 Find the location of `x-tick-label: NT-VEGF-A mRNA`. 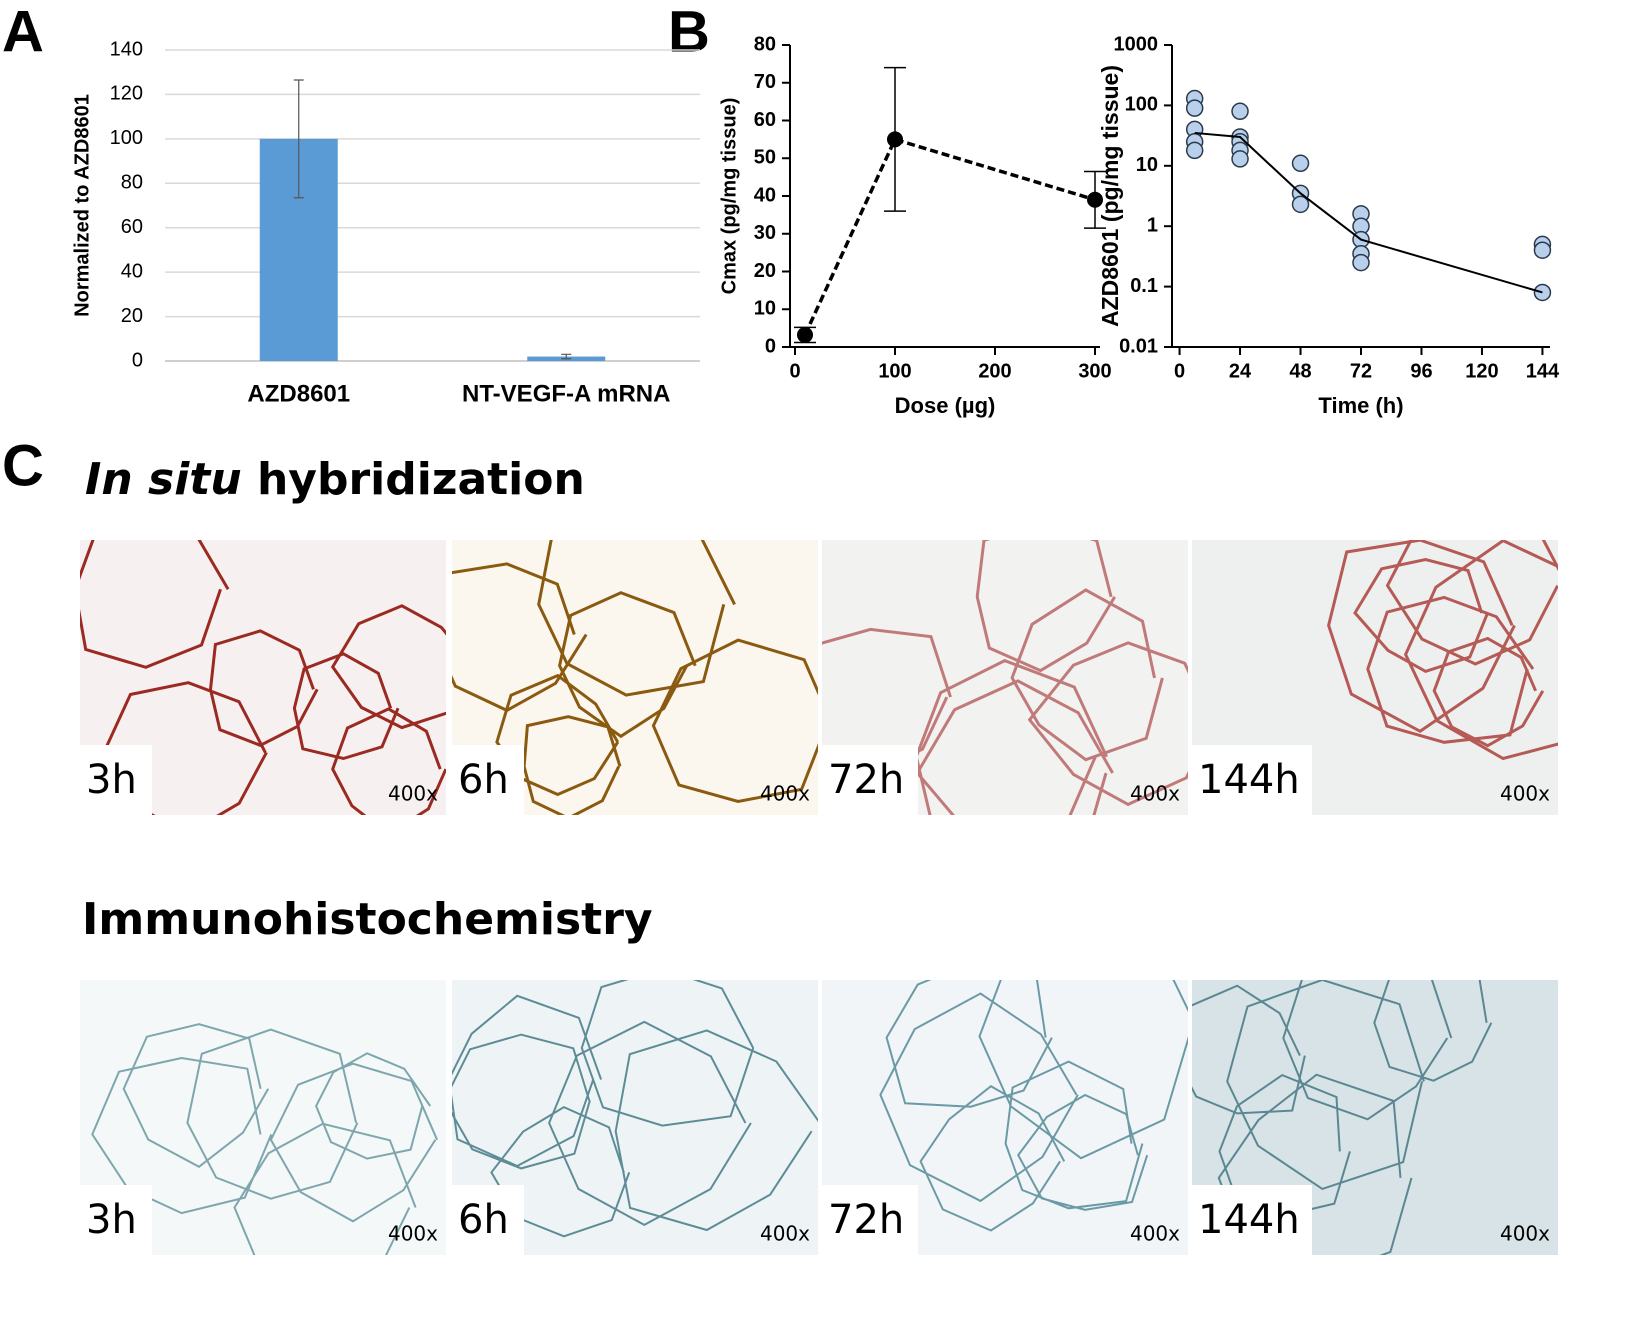

x-tick-label: NT-VEGF-A mRNA is located at coordinates (566, 393).